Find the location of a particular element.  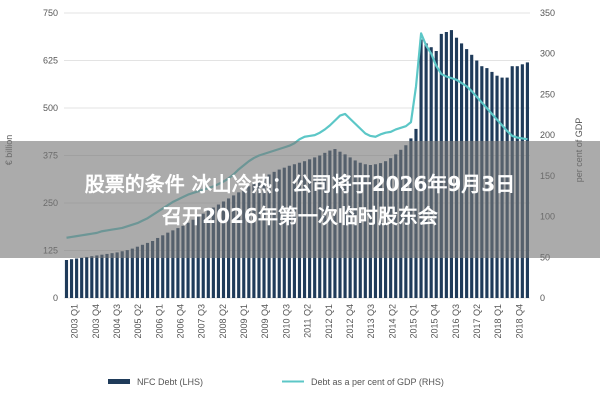

right-tick-5: 250 is located at coordinates (547, 94).